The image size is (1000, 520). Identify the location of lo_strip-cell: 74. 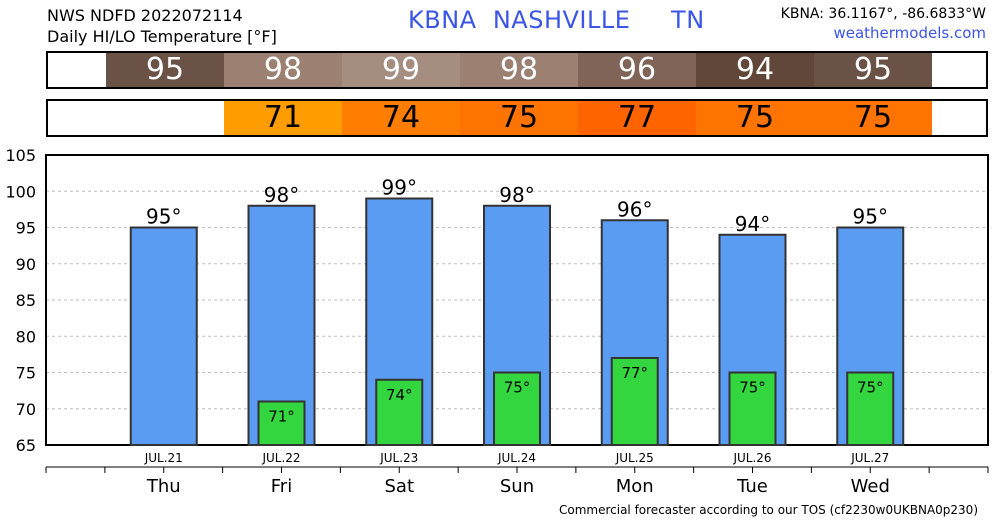
(401, 118).